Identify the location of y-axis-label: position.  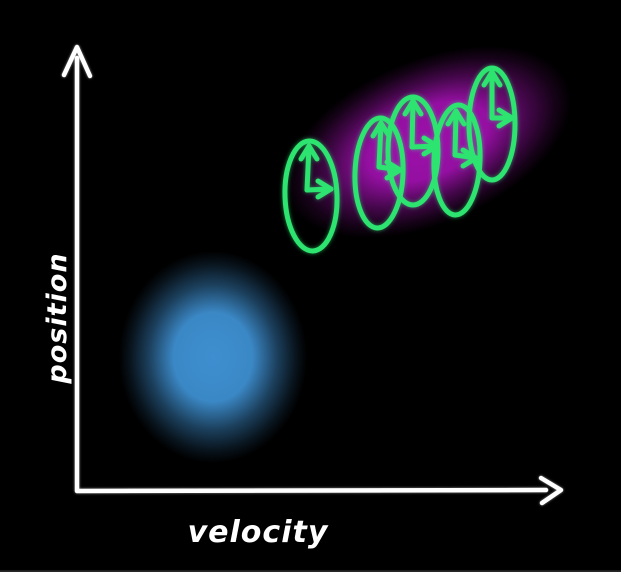
(57, 318).